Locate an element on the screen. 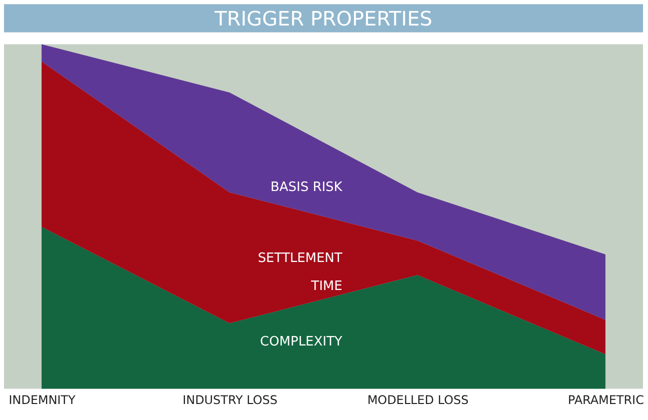 The height and width of the screenshot is (420, 648). x-tick-label: INDEMNITY is located at coordinates (42, 400).